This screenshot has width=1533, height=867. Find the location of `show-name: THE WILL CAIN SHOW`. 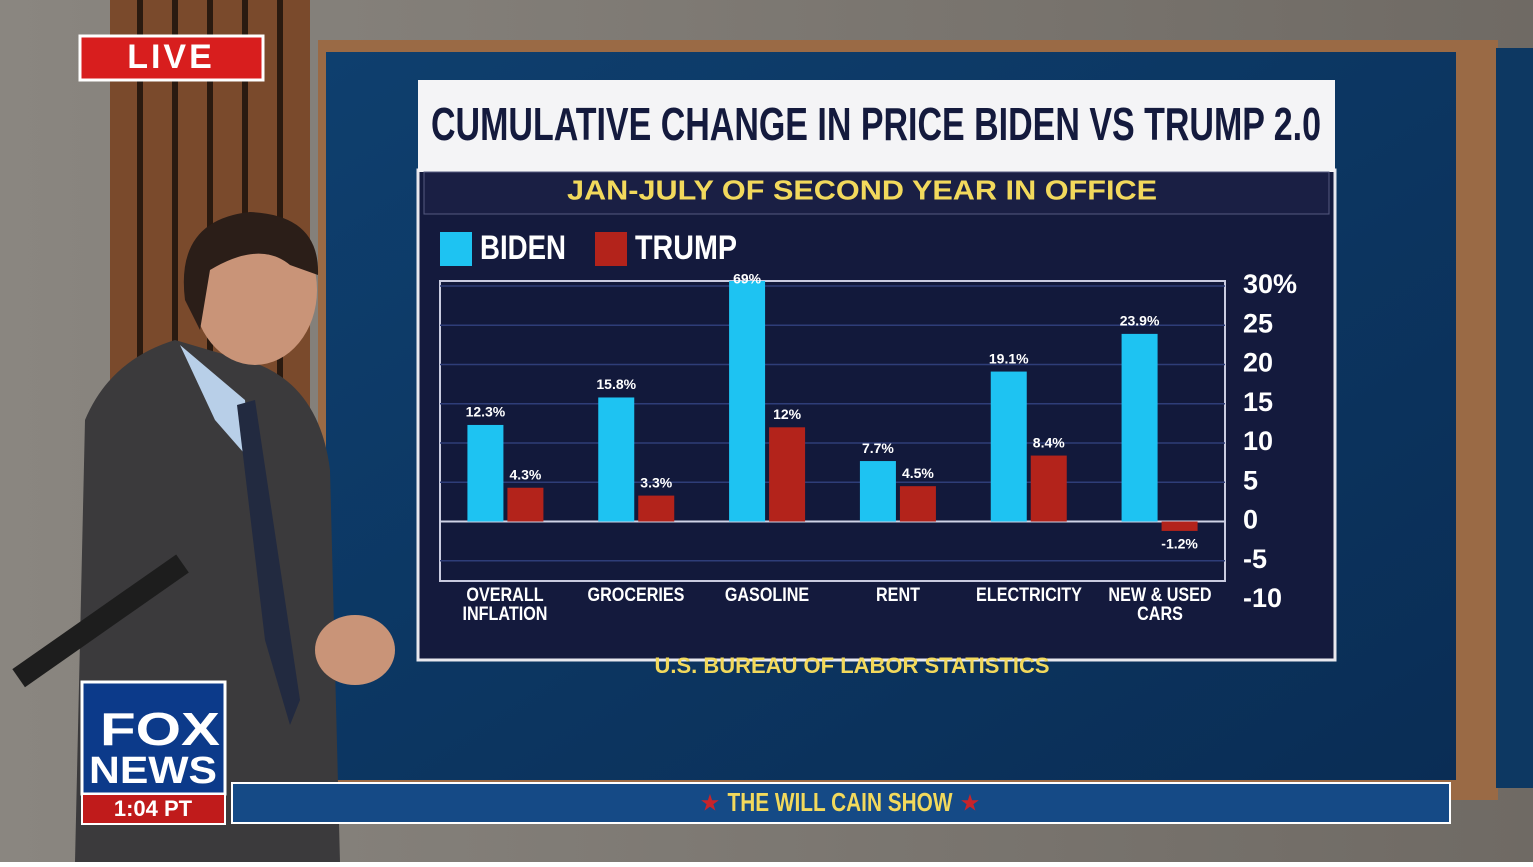

show-name: THE WILL CAIN SHOW is located at coordinates (840, 802).